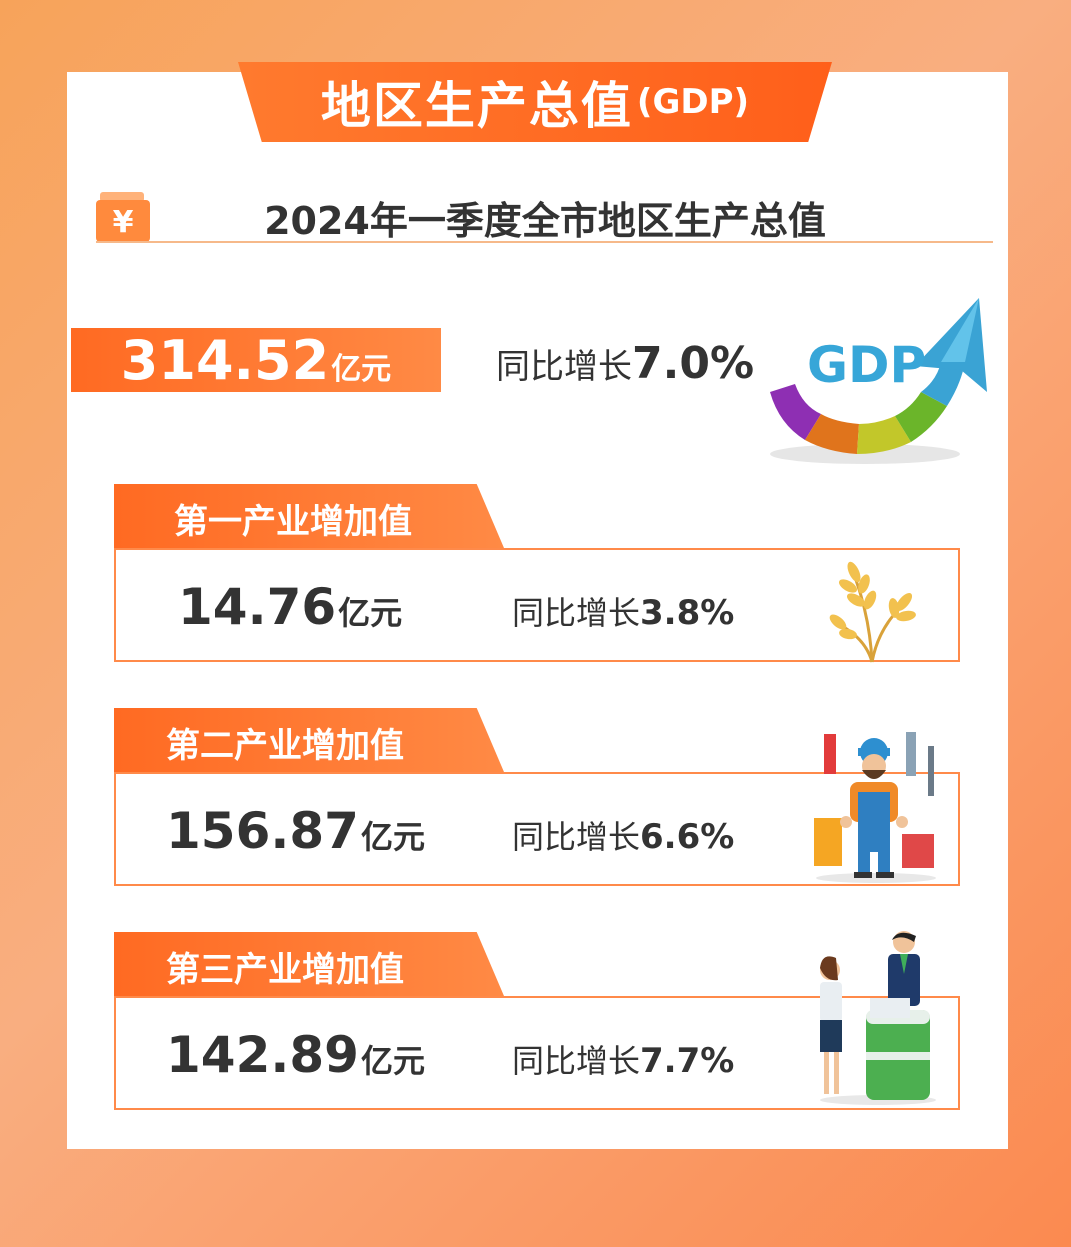 This screenshot has height=1247, width=1071. I want to click on tertiary-growth-label: 同比增长, so click(576, 1061).